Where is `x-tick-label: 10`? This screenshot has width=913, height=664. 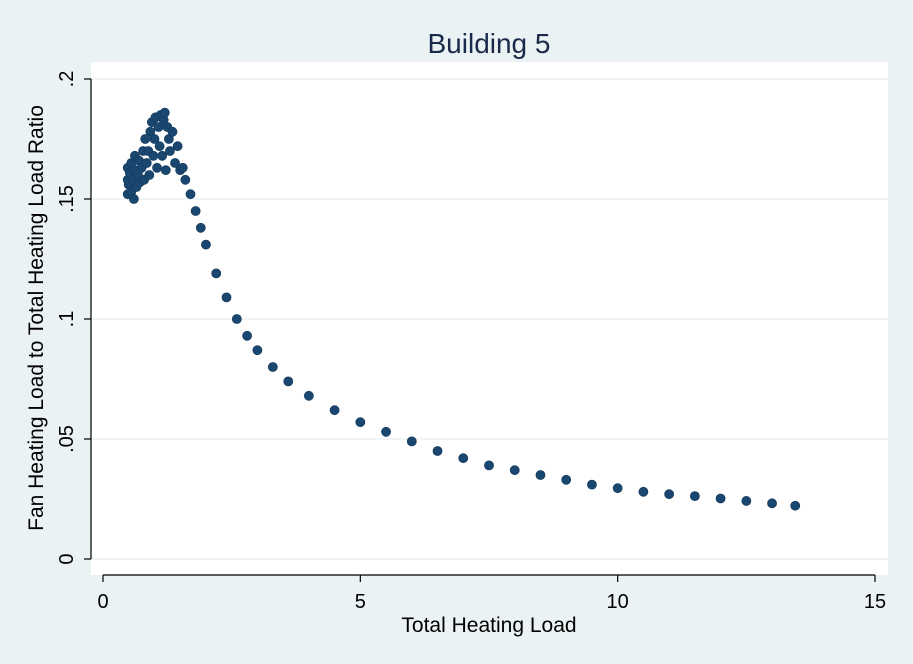 x-tick-label: 10 is located at coordinates (618, 602).